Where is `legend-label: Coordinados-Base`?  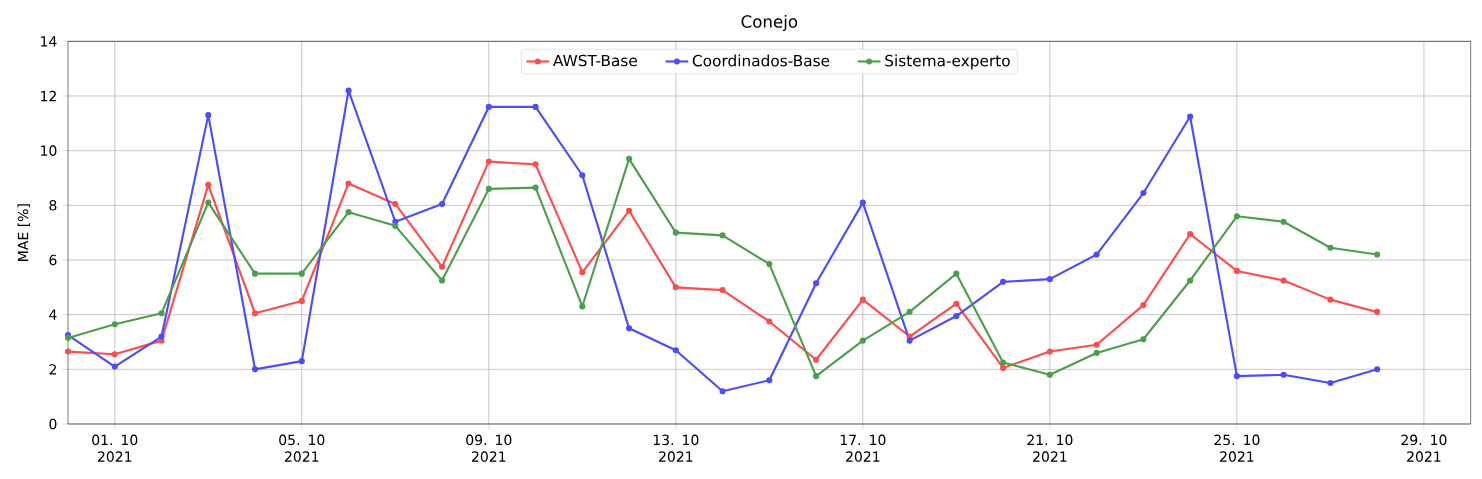
legend-label: Coordinados-Base is located at coordinates (761, 60).